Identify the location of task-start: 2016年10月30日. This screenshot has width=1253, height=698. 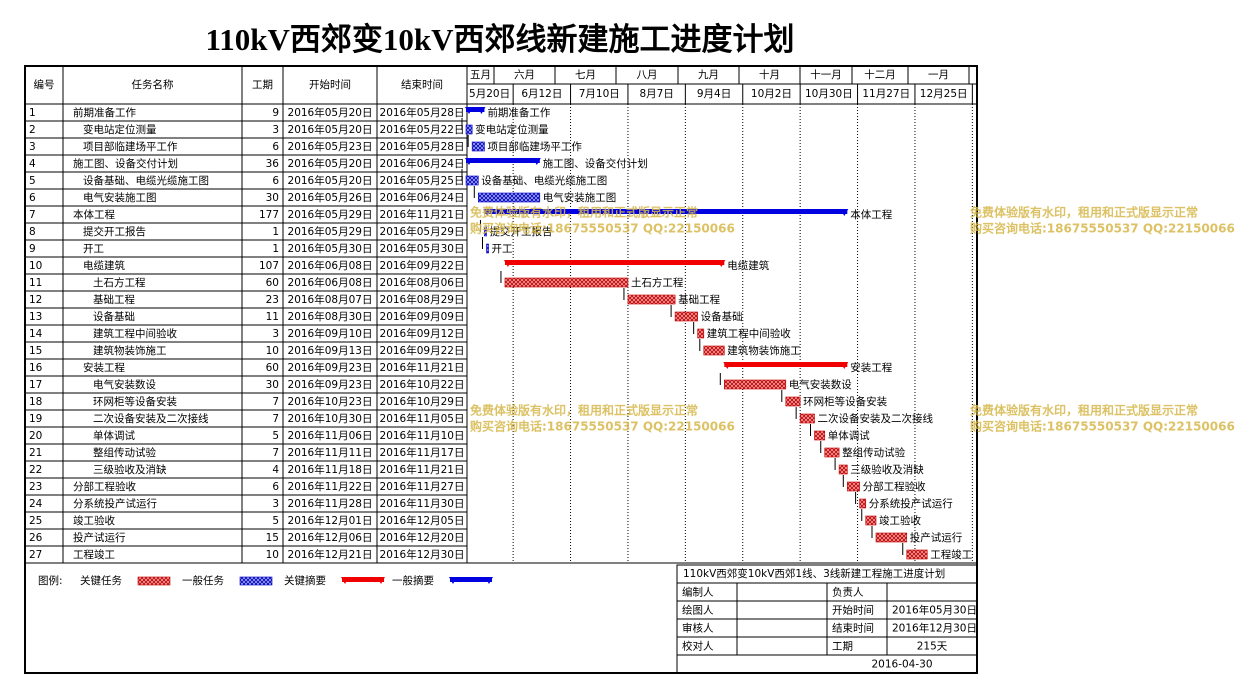
(330, 418).